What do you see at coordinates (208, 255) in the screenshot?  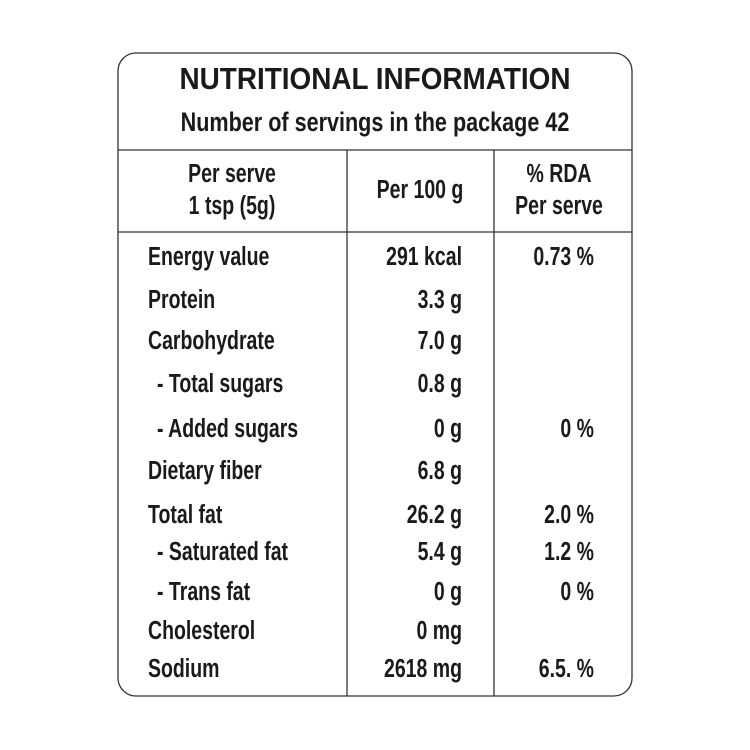 I see `nutrient-name: Energy value` at bounding box center [208, 255].